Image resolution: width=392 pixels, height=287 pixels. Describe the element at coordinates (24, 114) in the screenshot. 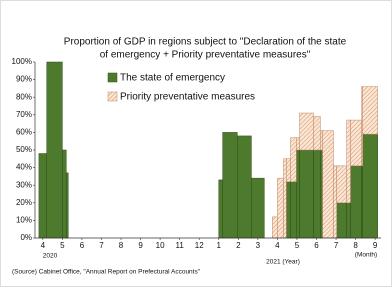

I see `y-tick-label: 70%` at that location.